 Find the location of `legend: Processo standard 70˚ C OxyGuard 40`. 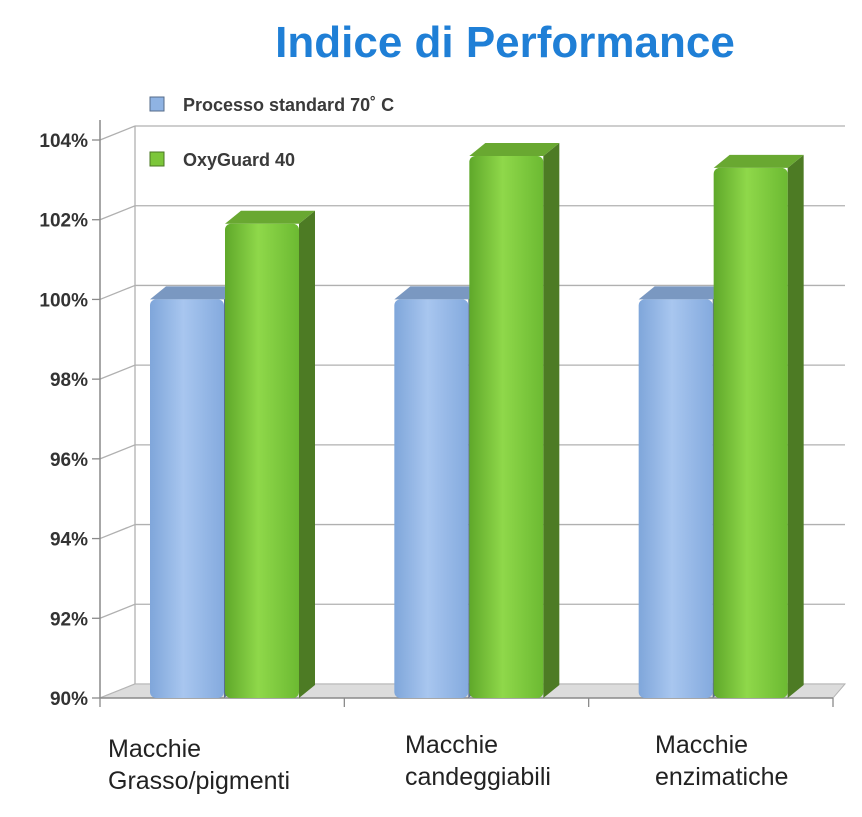

legend: Processo standard 70˚ C OxyGuard 40 is located at coordinates (271, 132).